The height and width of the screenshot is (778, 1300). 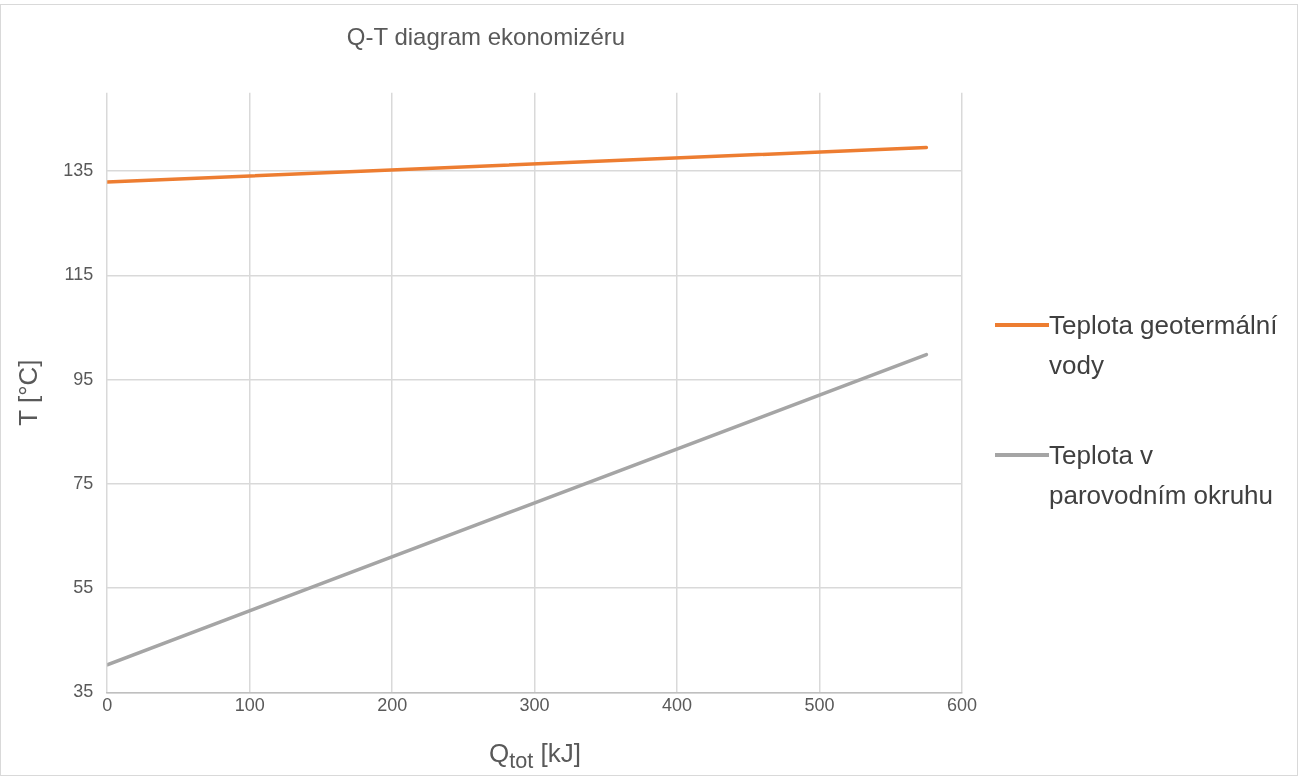 I want to click on x-tick-label: 200, so click(x=392, y=705).